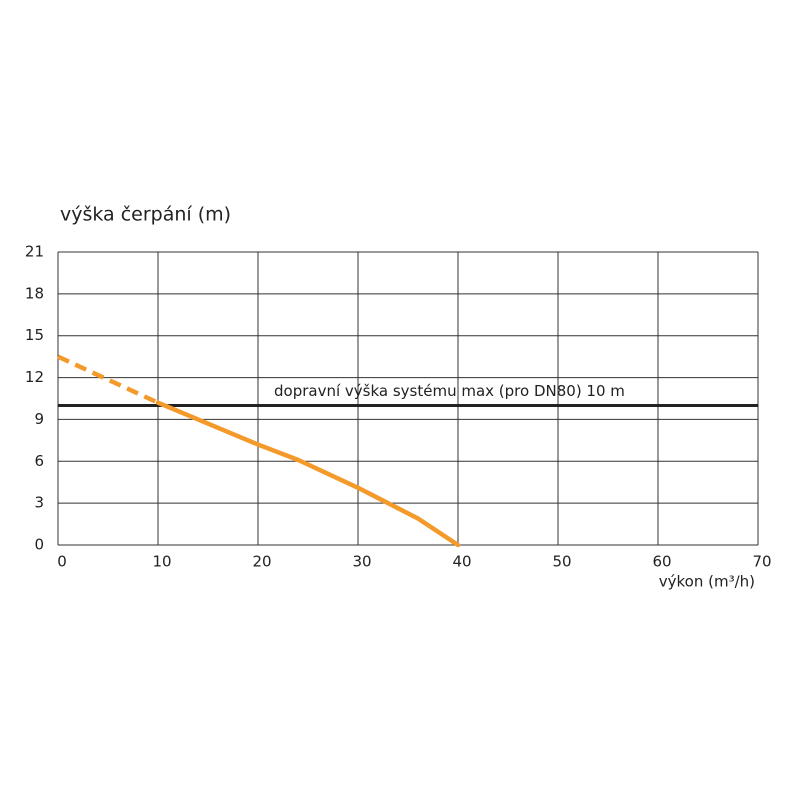 The height and width of the screenshot is (800, 800). I want to click on x-tick-label: 60, so click(661, 562).